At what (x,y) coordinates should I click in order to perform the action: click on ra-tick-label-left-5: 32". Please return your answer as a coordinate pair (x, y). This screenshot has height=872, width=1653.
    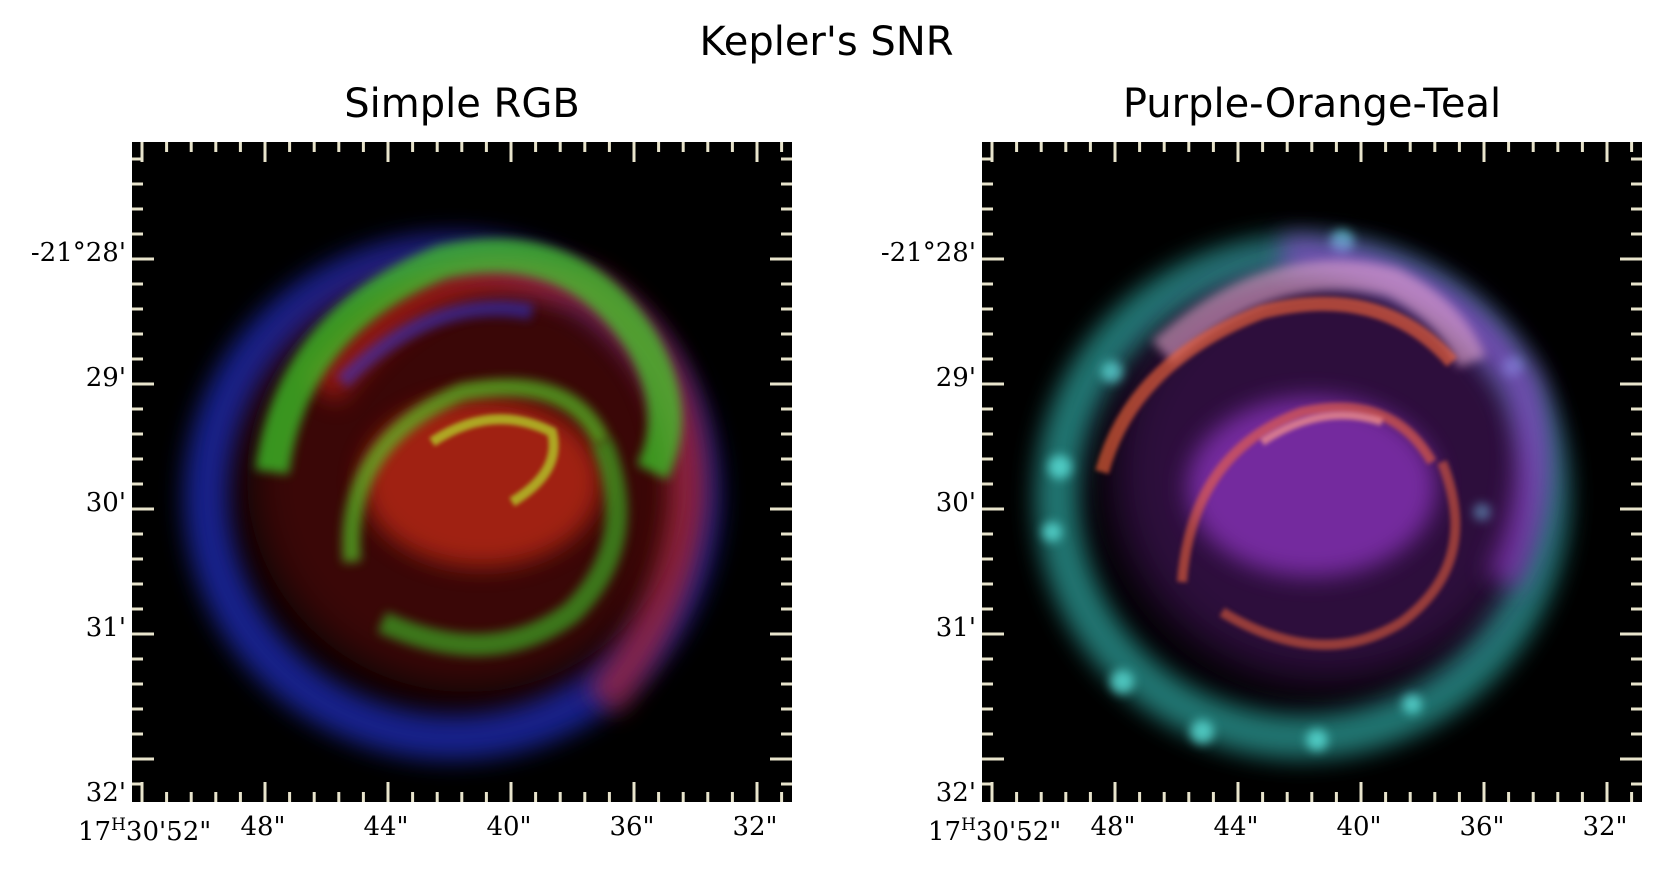
    Looking at the image, I should click on (755, 827).